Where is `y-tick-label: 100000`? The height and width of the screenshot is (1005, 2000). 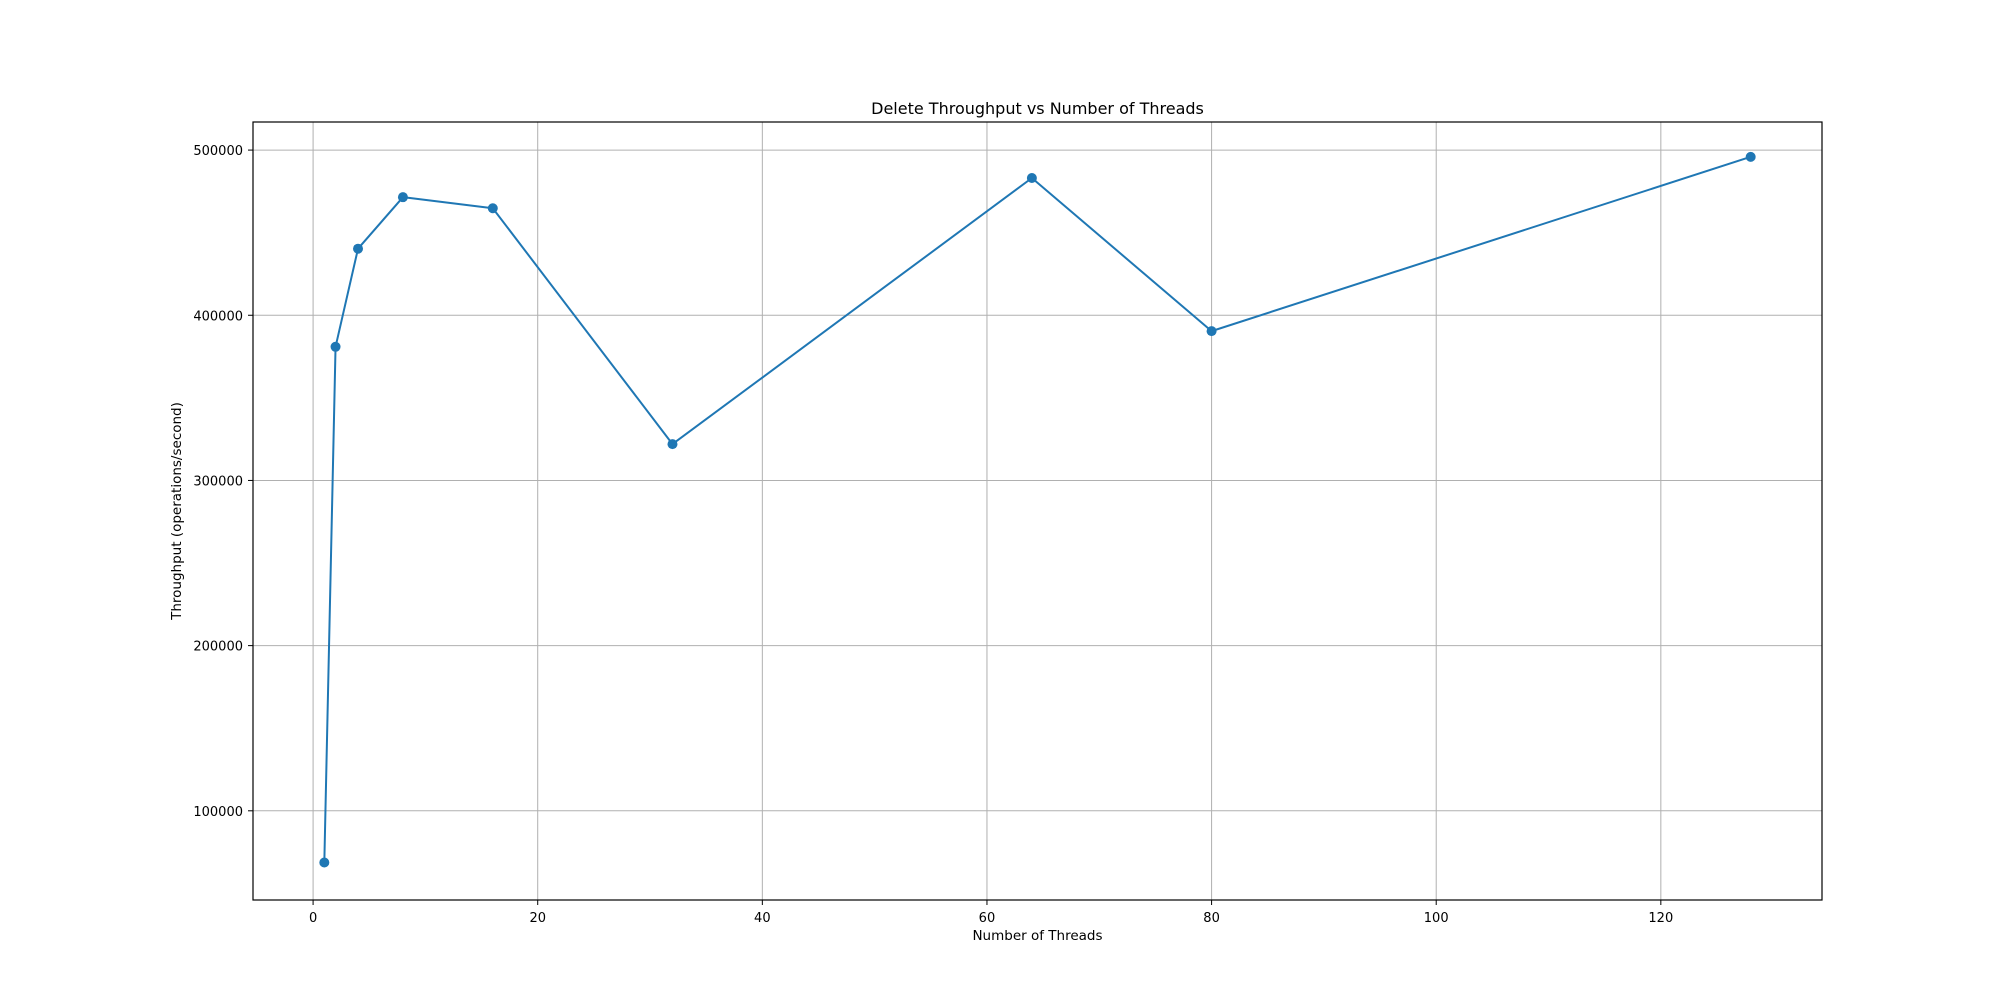
y-tick-label: 100000 is located at coordinates (218, 812).